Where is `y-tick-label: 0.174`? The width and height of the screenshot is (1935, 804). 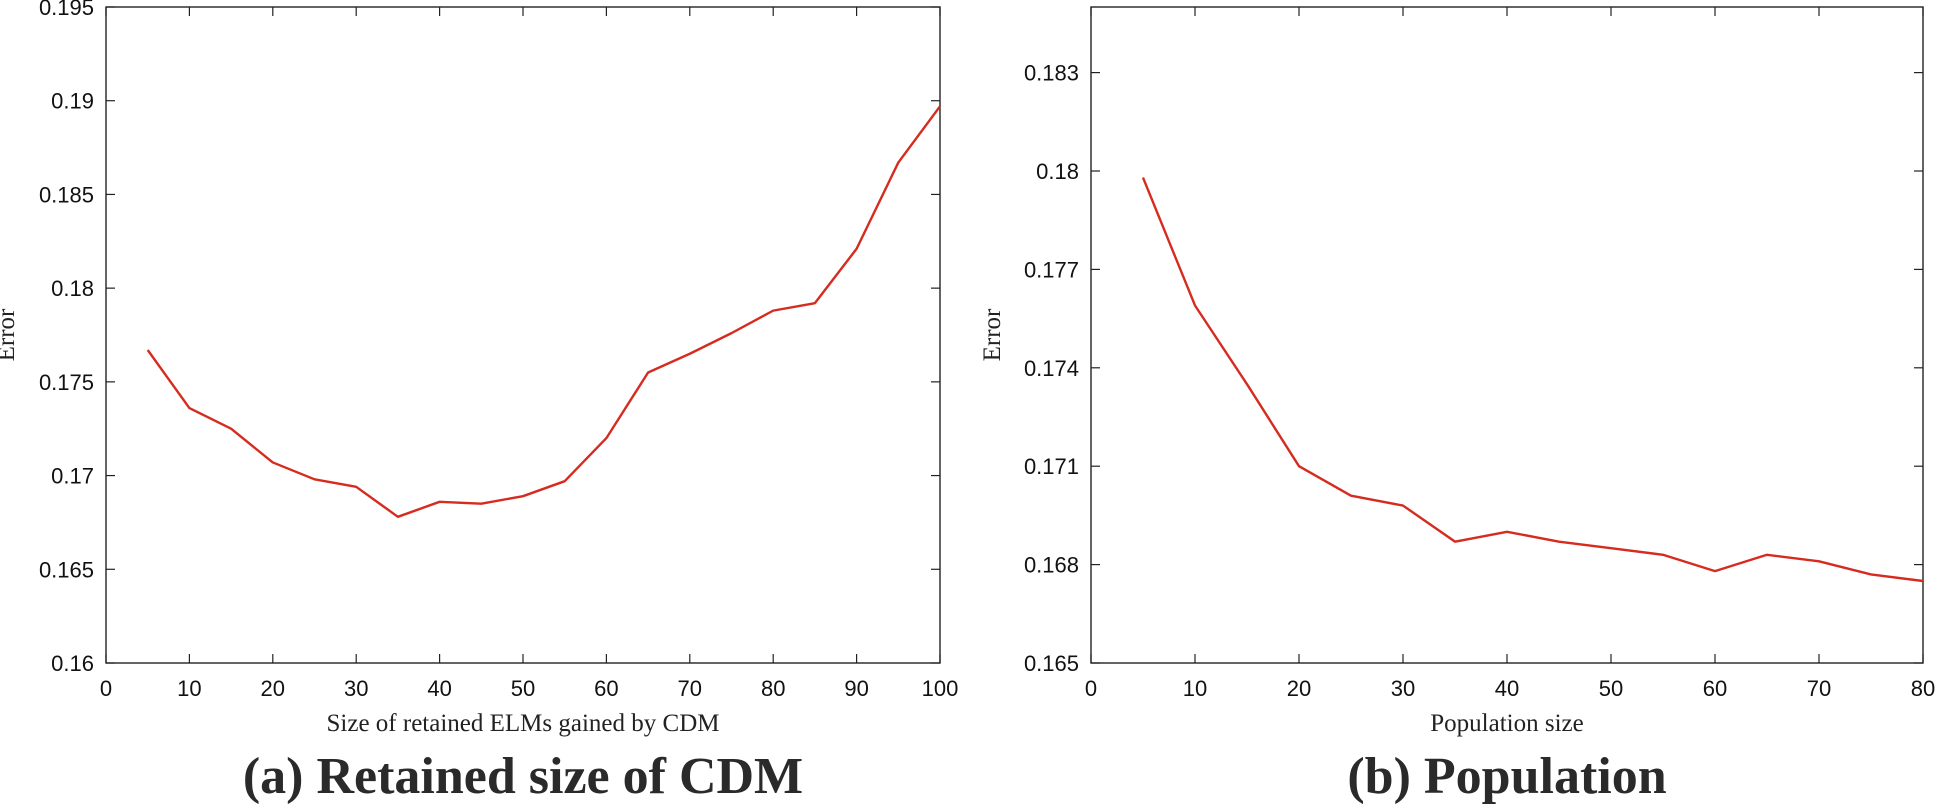 y-tick-label: 0.174 is located at coordinates (1051, 368).